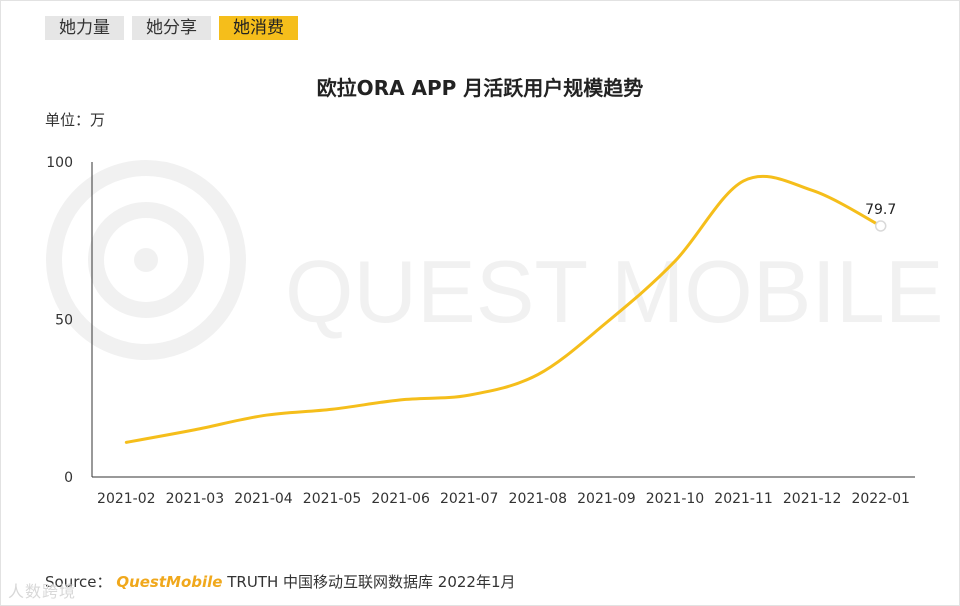  What do you see at coordinates (78, 582) in the screenshot?
I see `source-prefix: Source：` at bounding box center [78, 582].